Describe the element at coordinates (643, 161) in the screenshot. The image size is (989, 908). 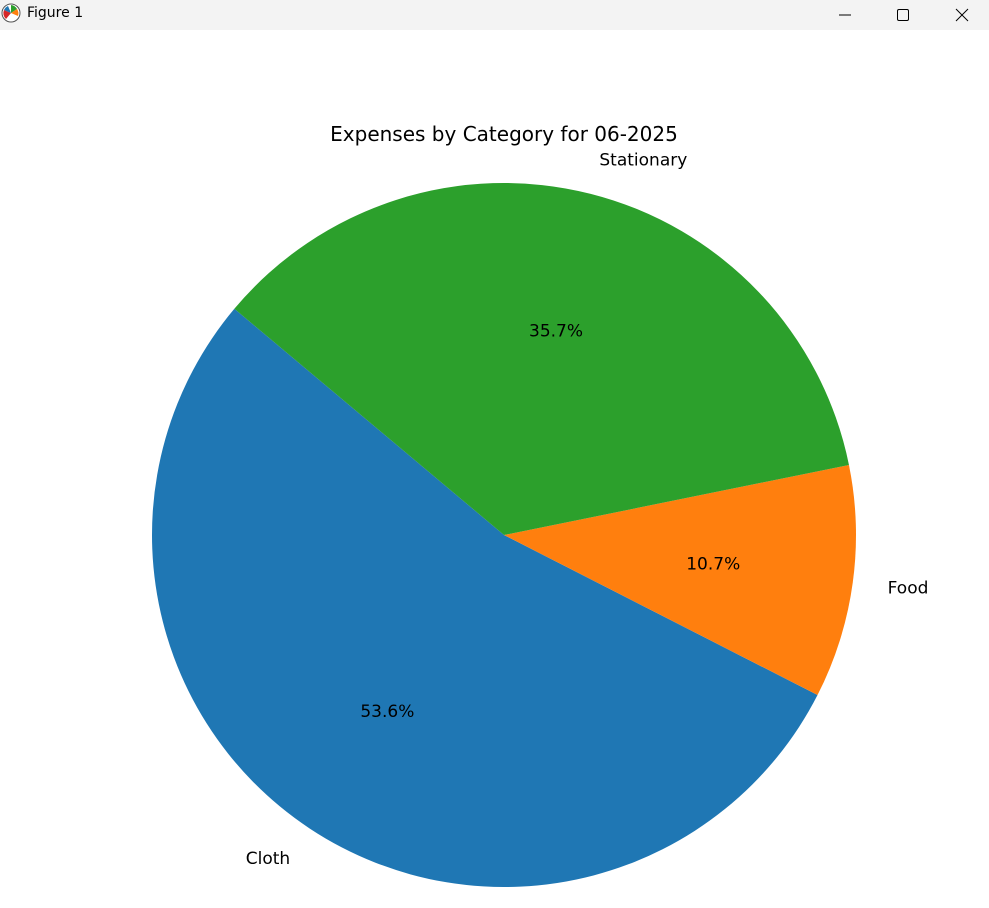
I see `pie-label-stationary: Stationary` at that location.